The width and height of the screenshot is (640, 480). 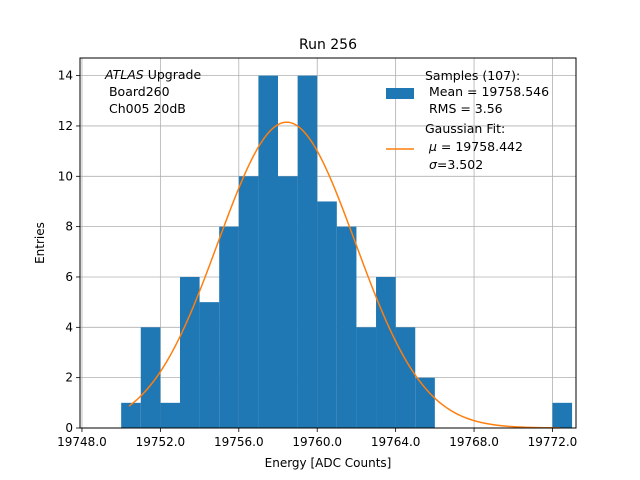 What do you see at coordinates (464, 108) in the screenshot?
I see `legend-samples-rms: RMS = 3.56` at bounding box center [464, 108].